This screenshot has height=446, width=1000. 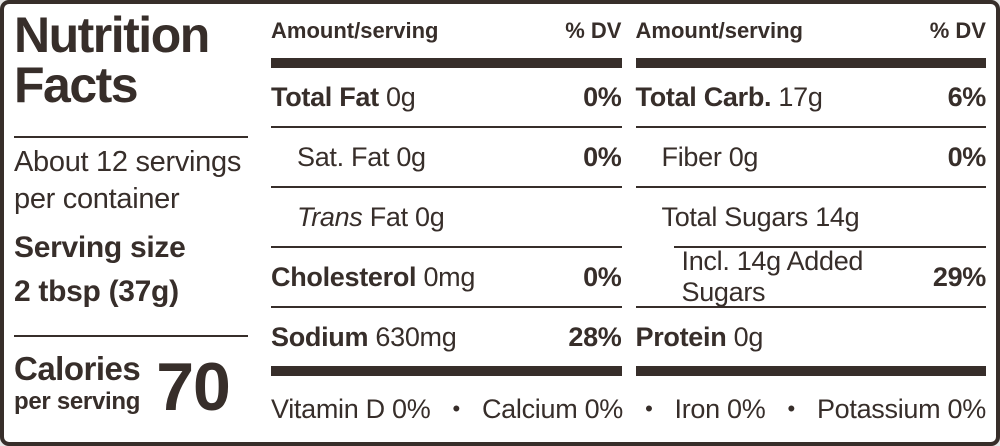 I want to click on calories-row: Calories per serving 70, so click(x=131, y=386).